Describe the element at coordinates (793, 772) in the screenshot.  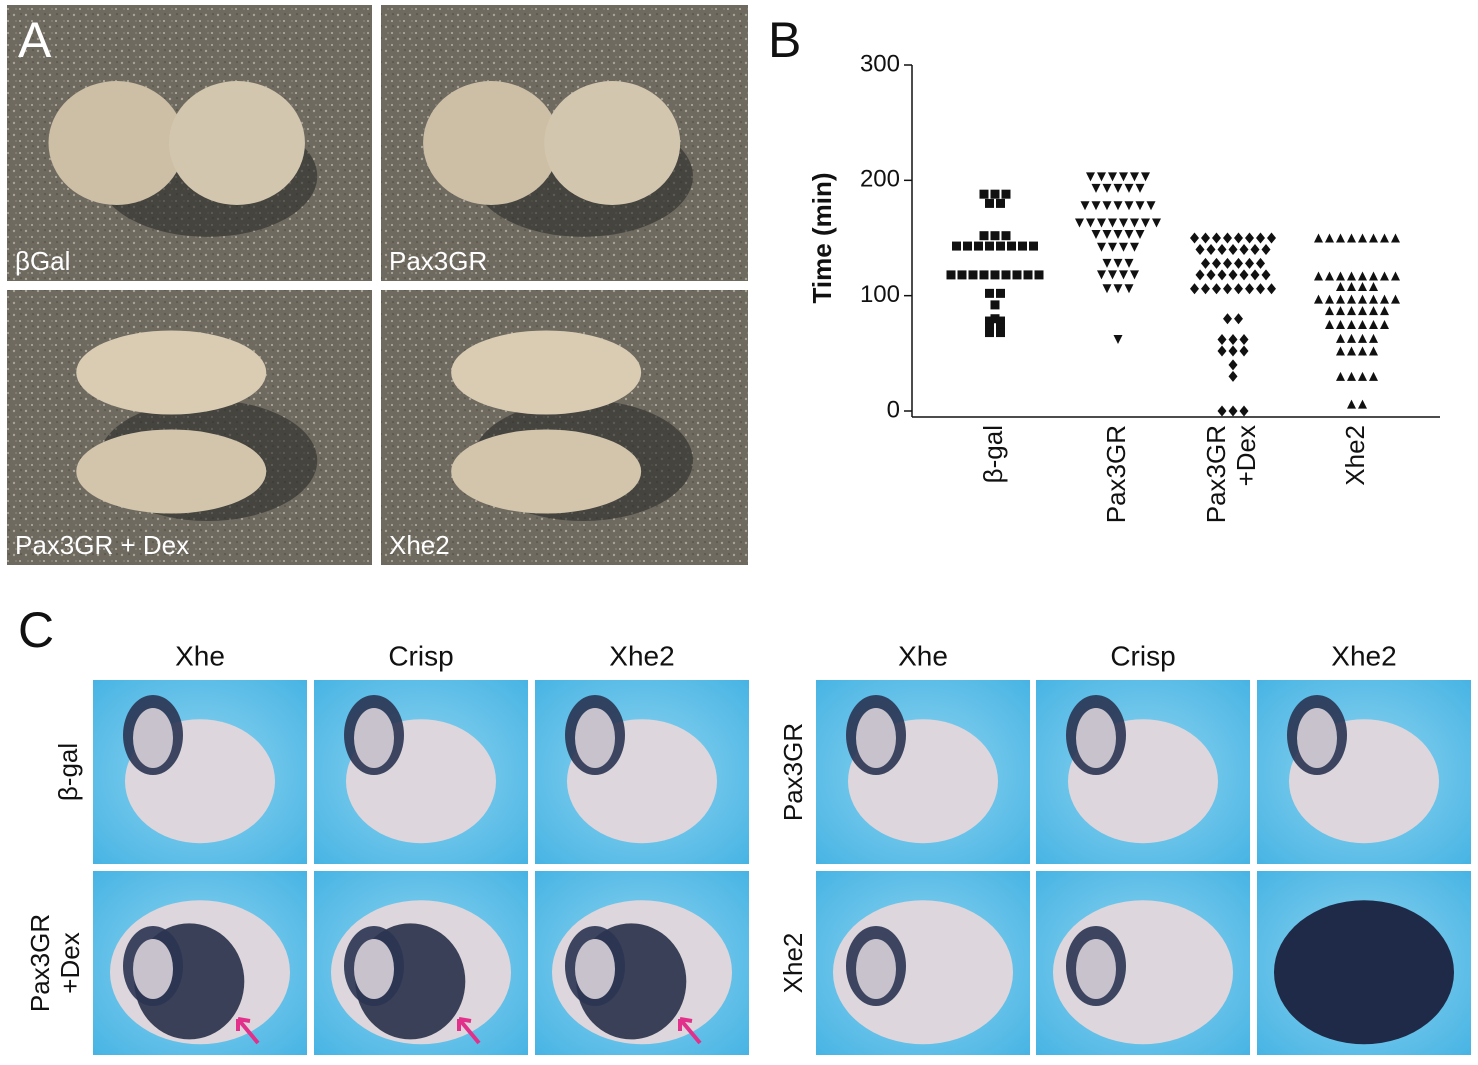
I see `row-label: Pax3GR` at that location.